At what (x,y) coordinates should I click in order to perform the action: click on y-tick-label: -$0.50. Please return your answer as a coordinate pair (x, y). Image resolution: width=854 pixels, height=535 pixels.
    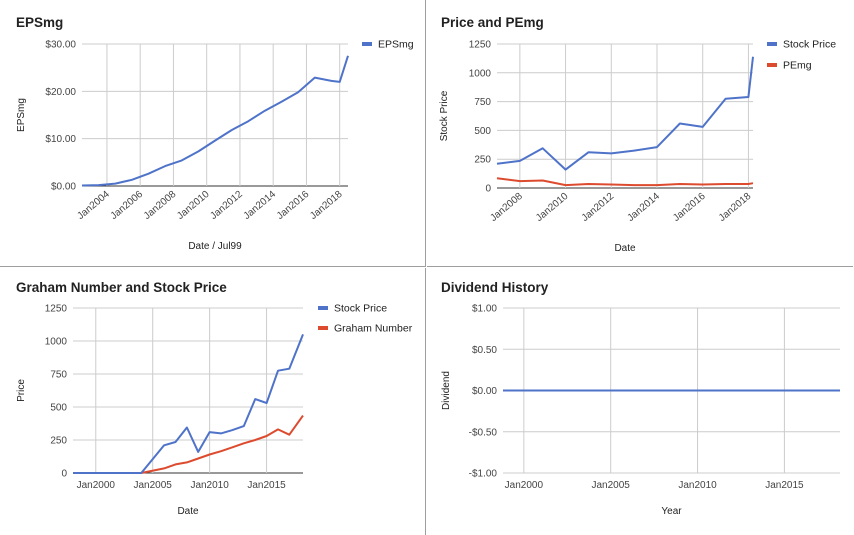
    Looking at the image, I should click on (483, 432).